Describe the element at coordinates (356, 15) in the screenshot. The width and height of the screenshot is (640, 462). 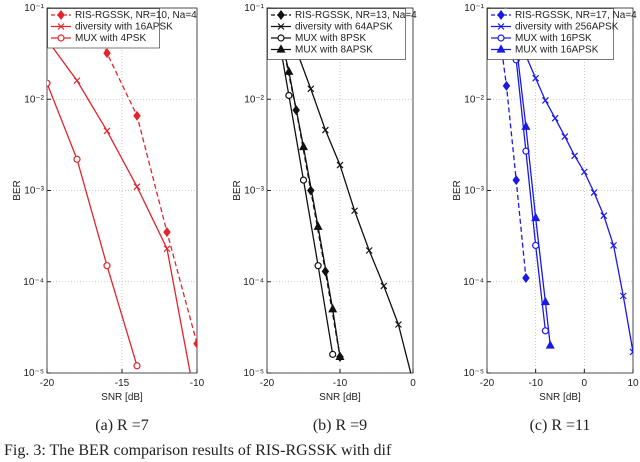
I see `legend-label: RIS-RGSSK, NR=13, Na=4` at that location.